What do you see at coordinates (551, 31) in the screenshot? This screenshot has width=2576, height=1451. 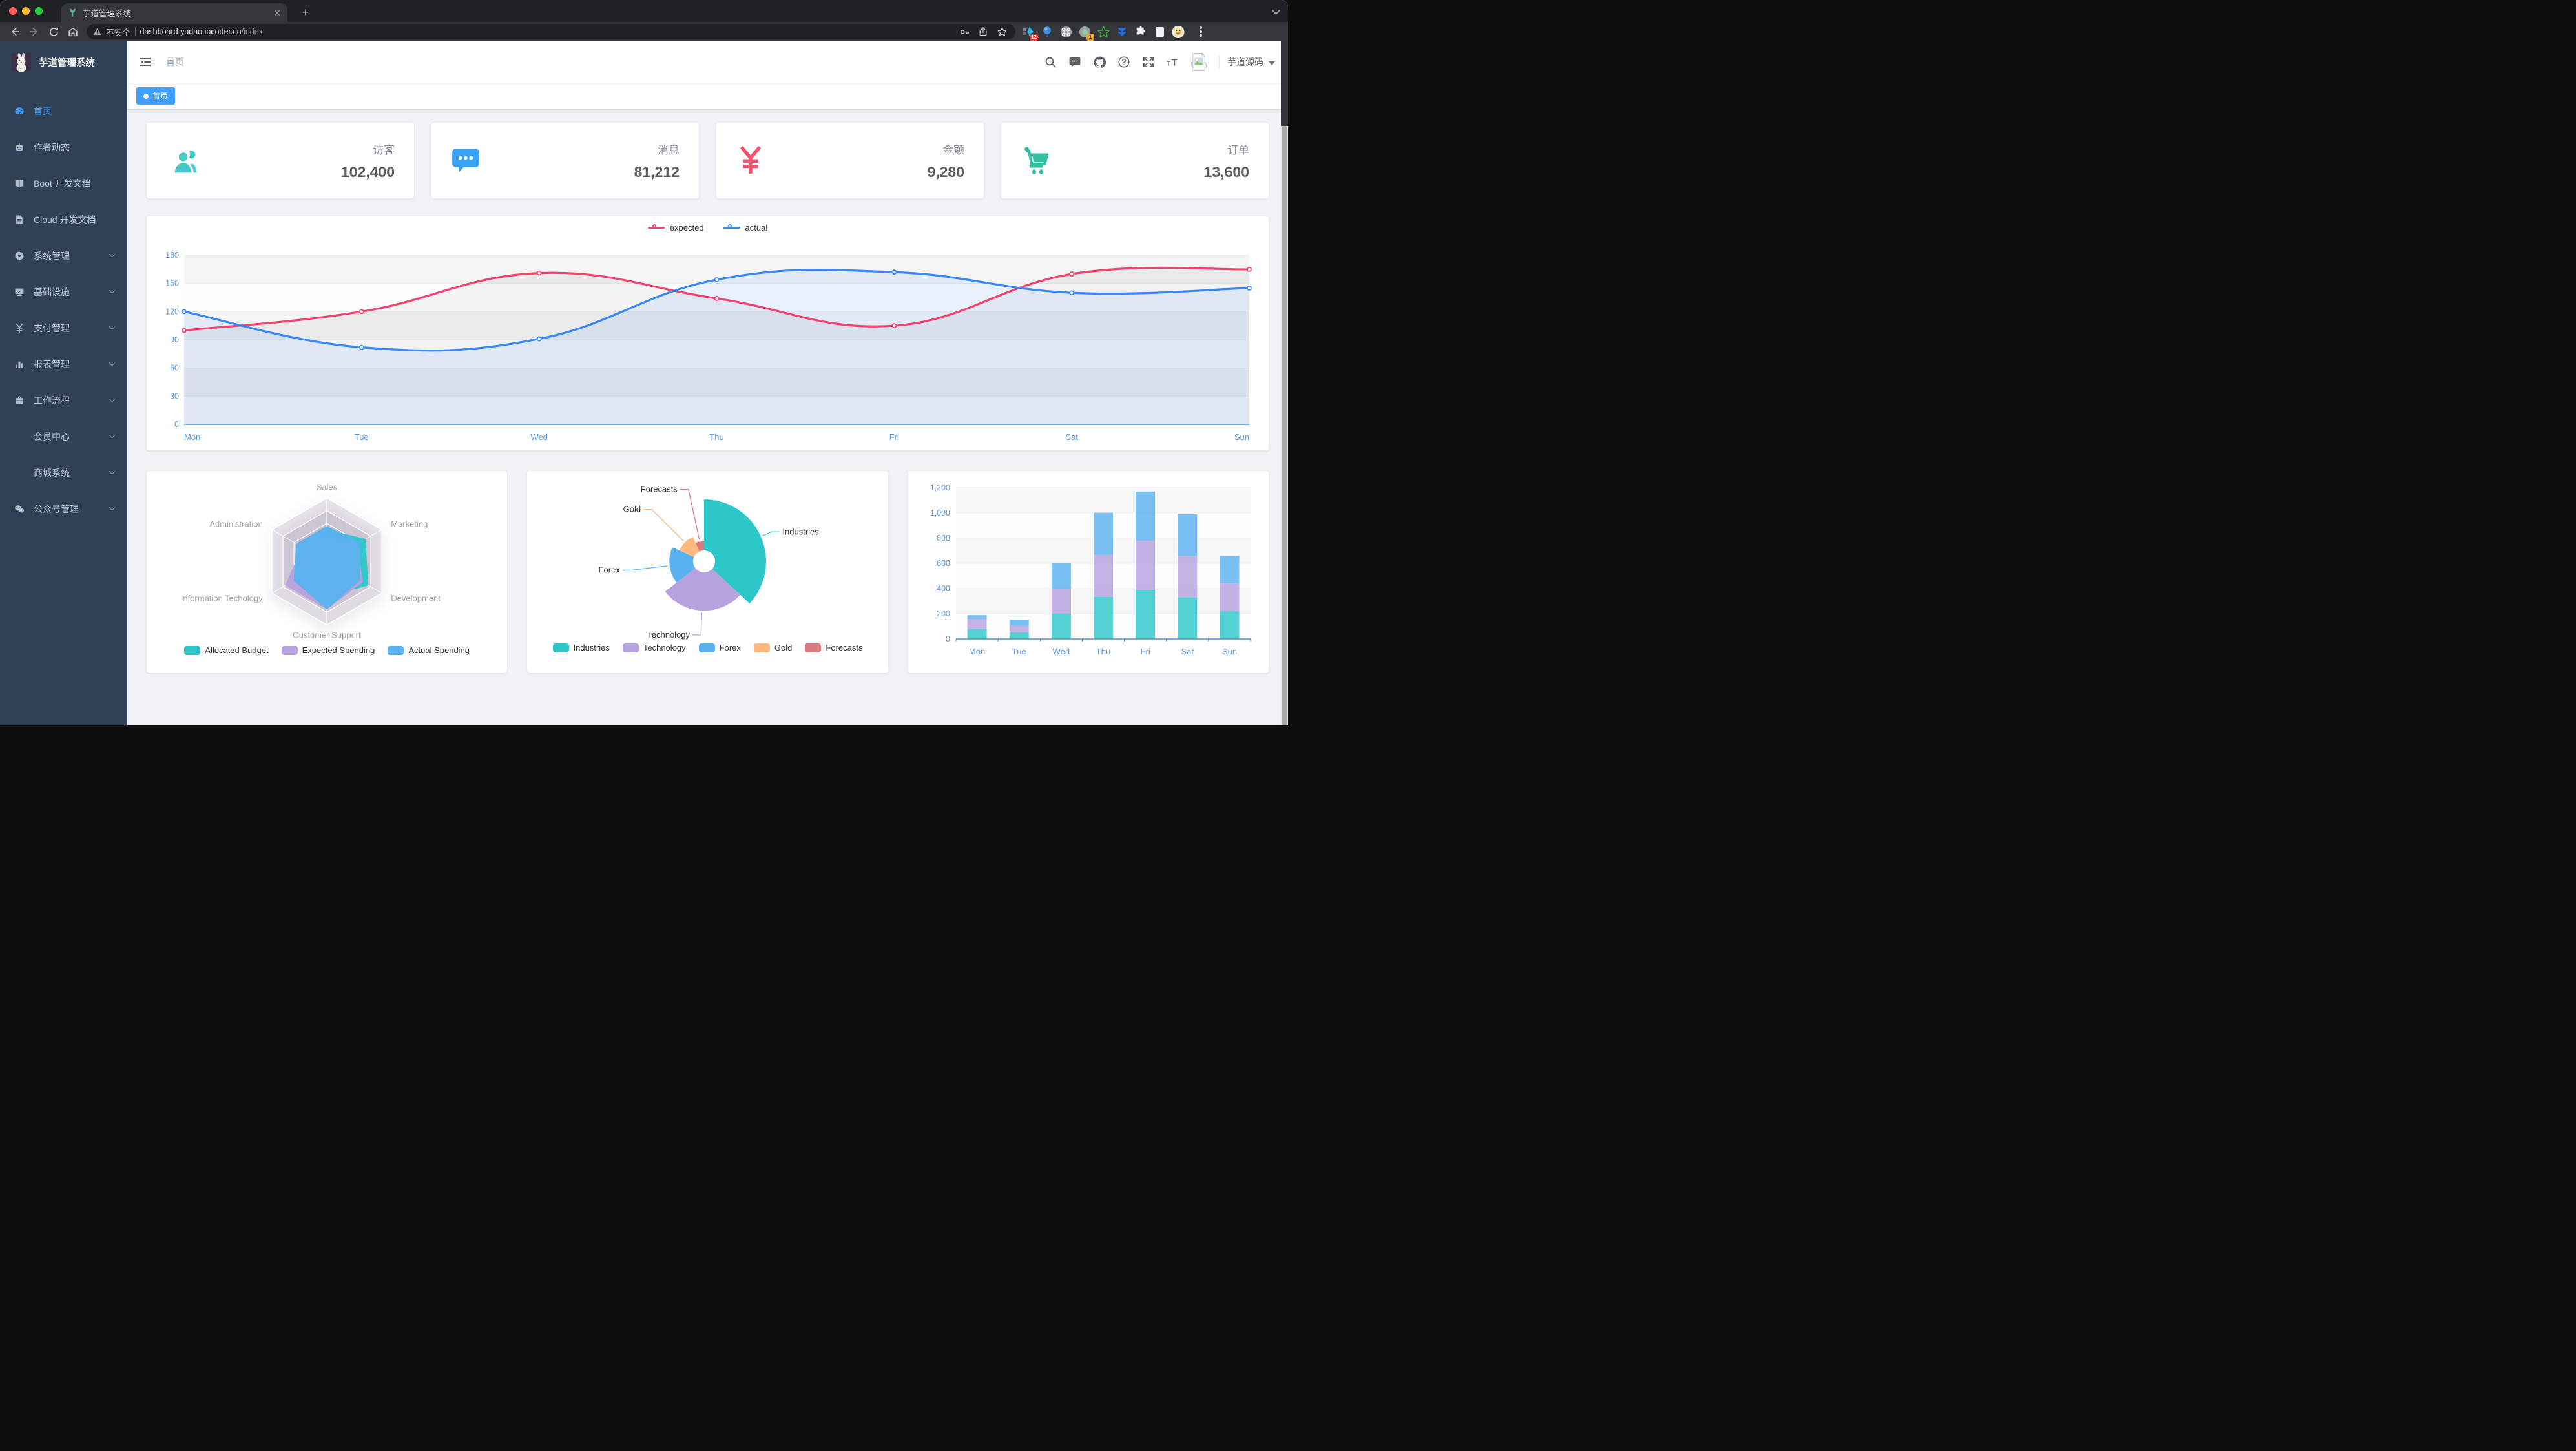 I see `address-bar: 不安全 dashboard.yudao.iocoder.cn/index` at bounding box center [551, 31].